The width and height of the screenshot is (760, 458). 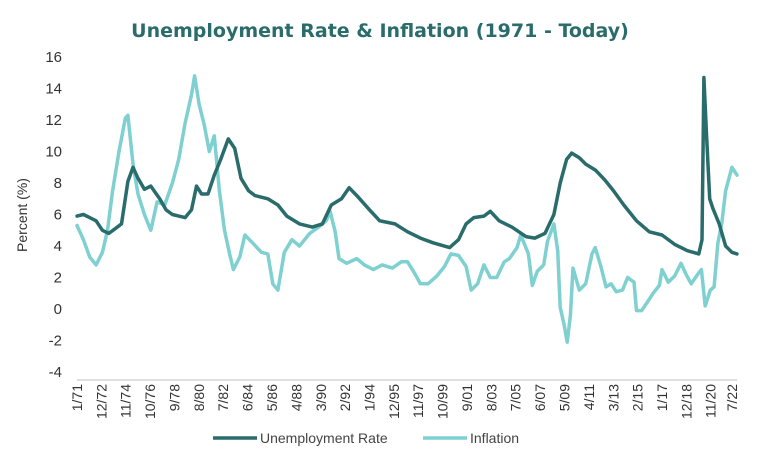 What do you see at coordinates (321, 397) in the screenshot?
I see `x-tick-label: 3/90` at bounding box center [321, 397].